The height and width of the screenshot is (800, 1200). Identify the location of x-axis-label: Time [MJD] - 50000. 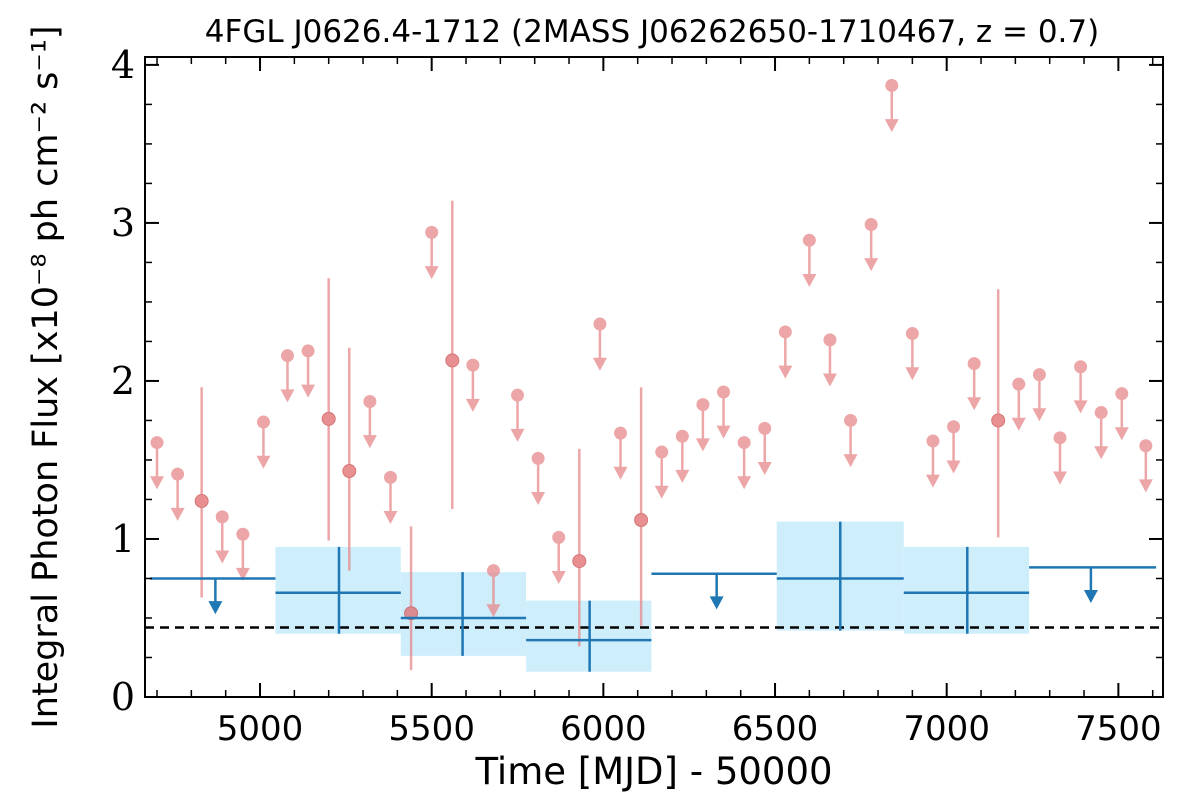
(653, 771).